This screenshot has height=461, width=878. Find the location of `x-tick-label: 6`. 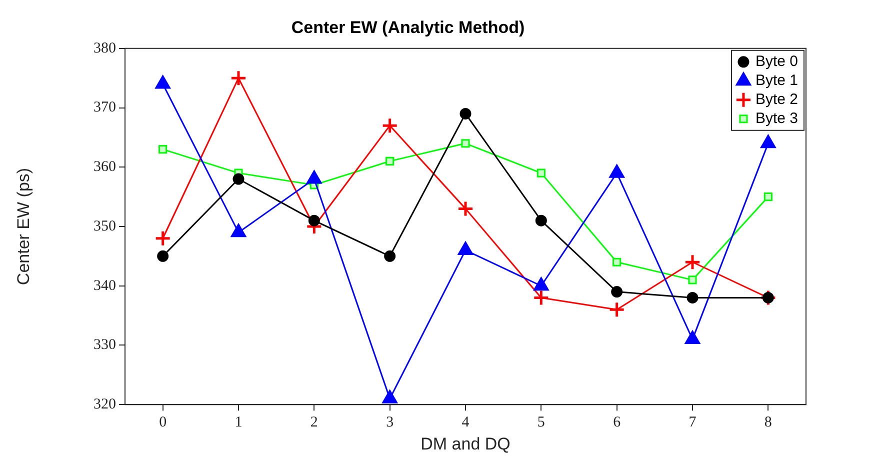

x-tick-label: 6 is located at coordinates (617, 422).